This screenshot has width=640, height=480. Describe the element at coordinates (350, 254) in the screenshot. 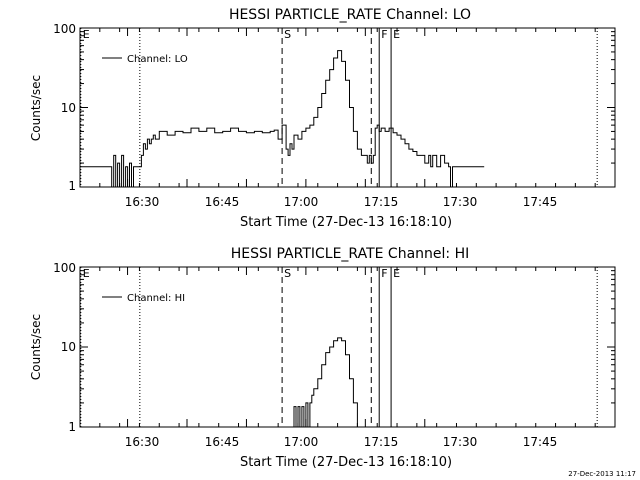

I see `chart-title: HESSI PARTICLE_RATE Channel: HI` at that location.